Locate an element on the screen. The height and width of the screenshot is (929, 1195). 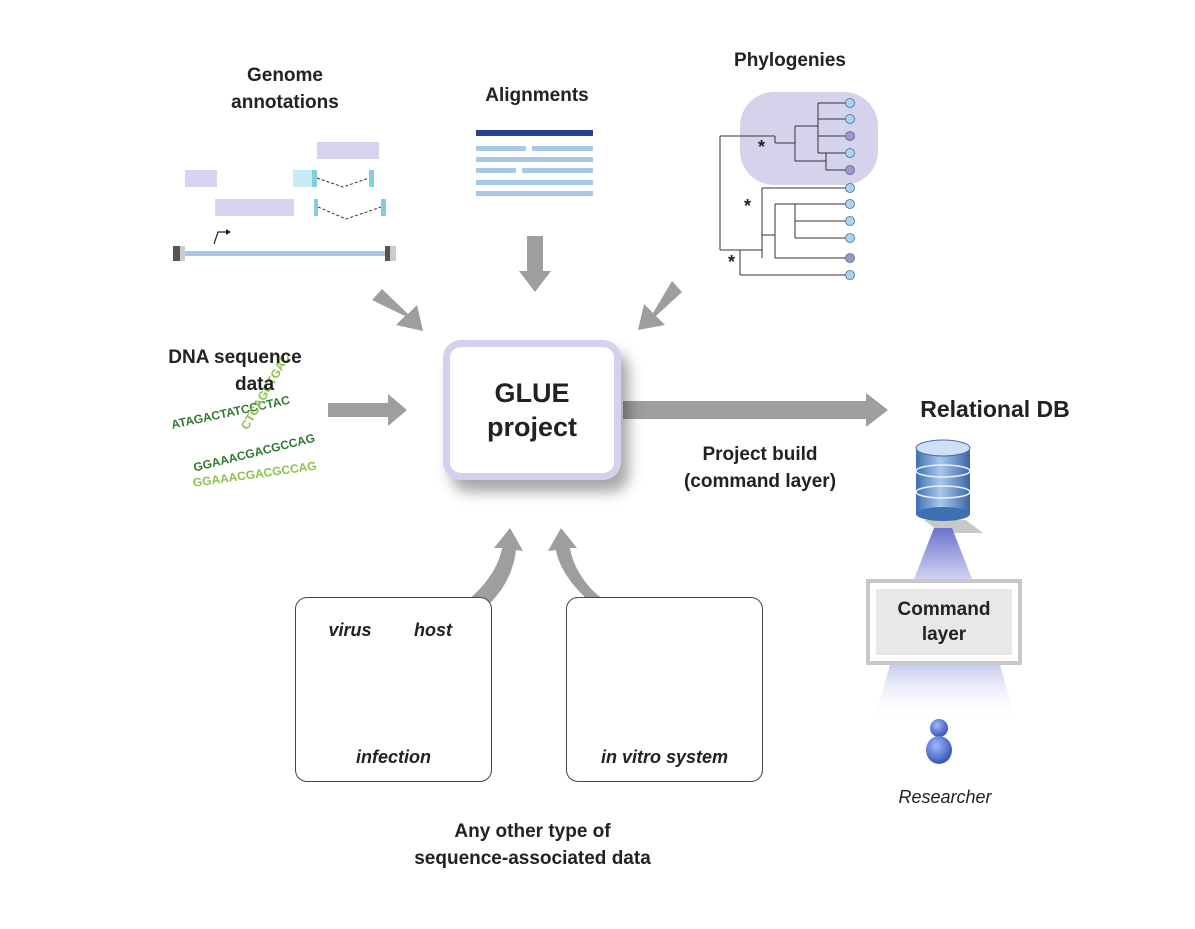
command-layer-box: Command layer is located at coordinates (944, 622).